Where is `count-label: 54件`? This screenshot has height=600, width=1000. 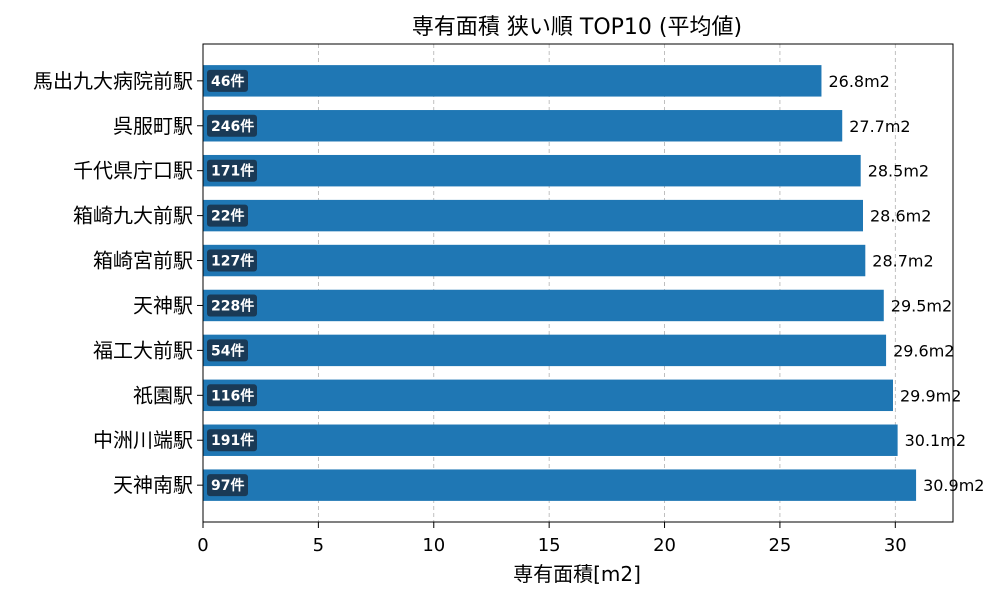 count-label: 54件 is located at coordinates (227, 350).